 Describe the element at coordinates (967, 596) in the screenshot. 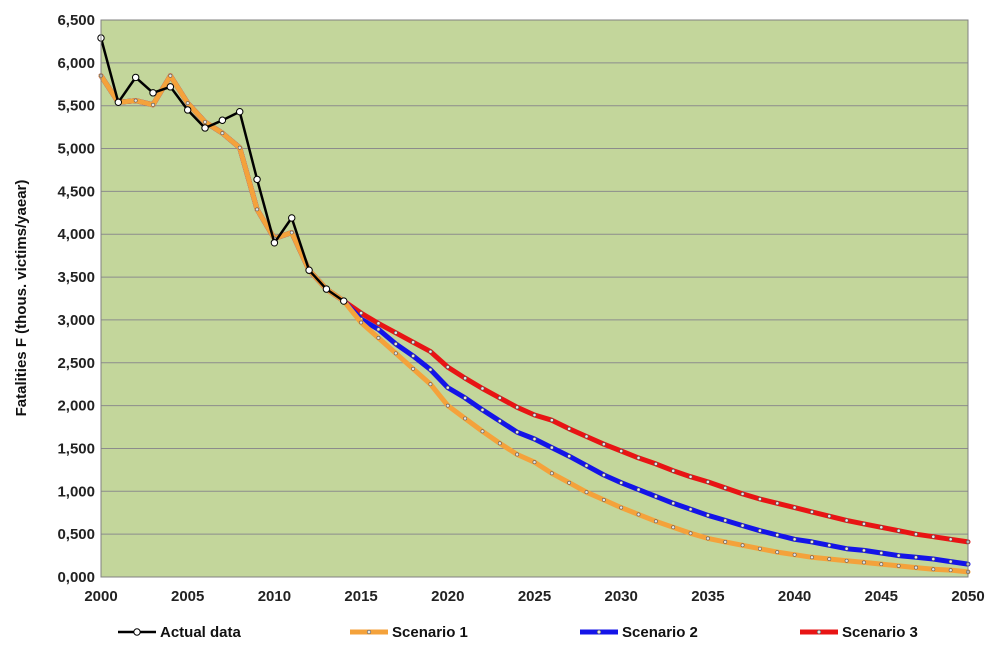

I see `x-tick-label: 2050` at that location.